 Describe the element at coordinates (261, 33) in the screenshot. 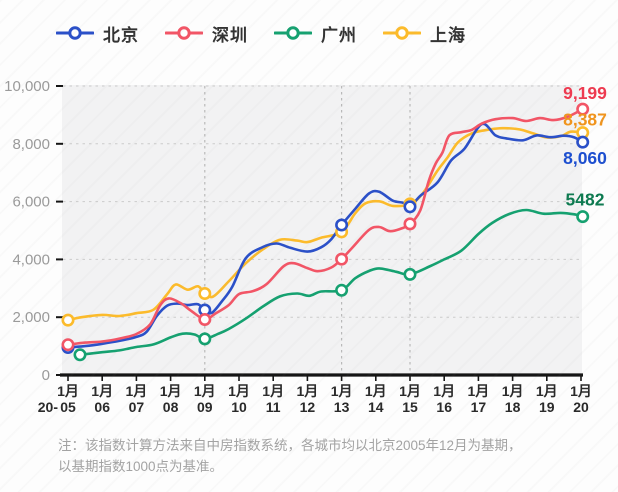

I see `legend: 北京 深圳 广州 上海` at that location.